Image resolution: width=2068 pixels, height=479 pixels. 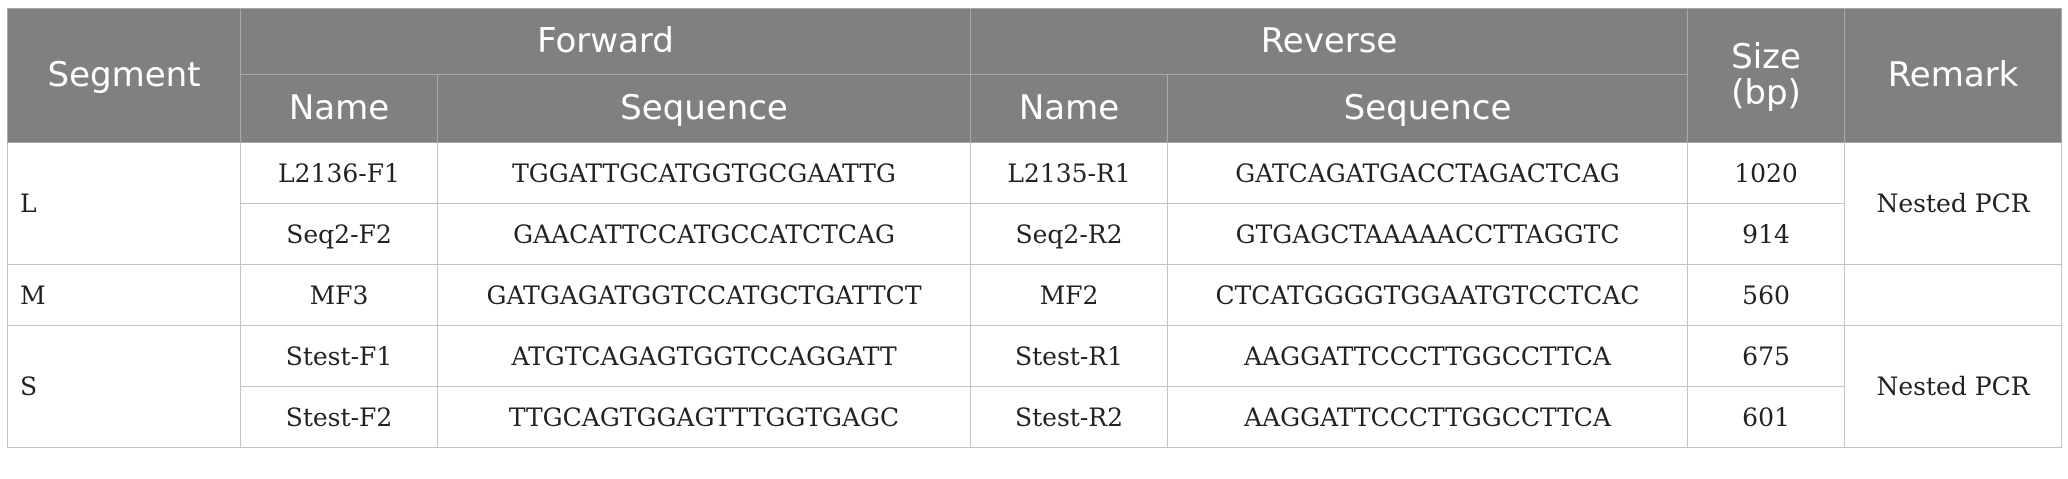 What do you see at coordinates (1766, 417) in the screenshot?
I see `size-cell: 601` at bounding box center [1766, 417].